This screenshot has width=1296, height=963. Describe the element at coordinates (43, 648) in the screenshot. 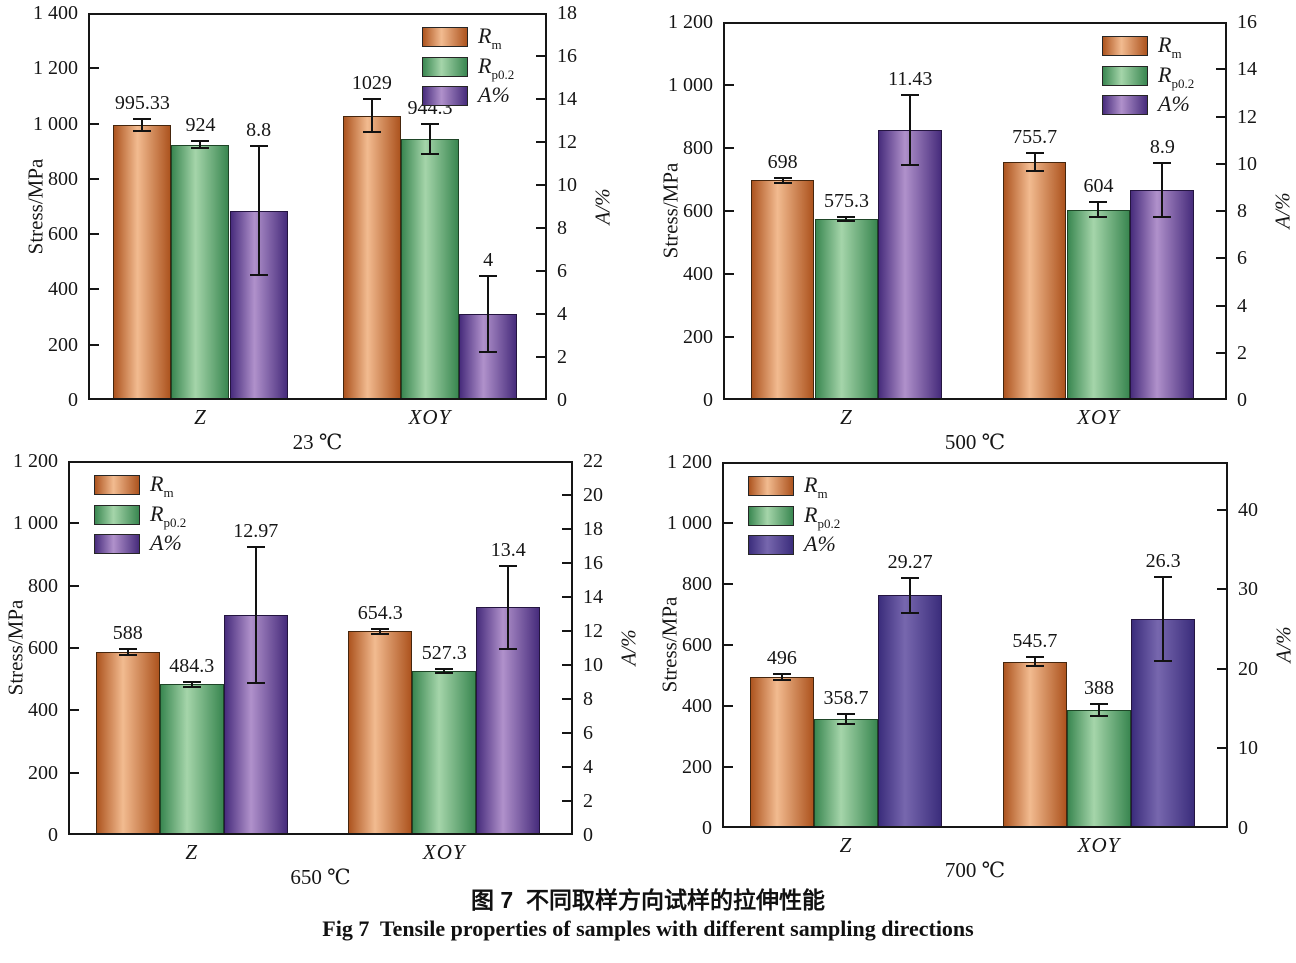

I see `y-axis-tick-label-left: 600` at that location.